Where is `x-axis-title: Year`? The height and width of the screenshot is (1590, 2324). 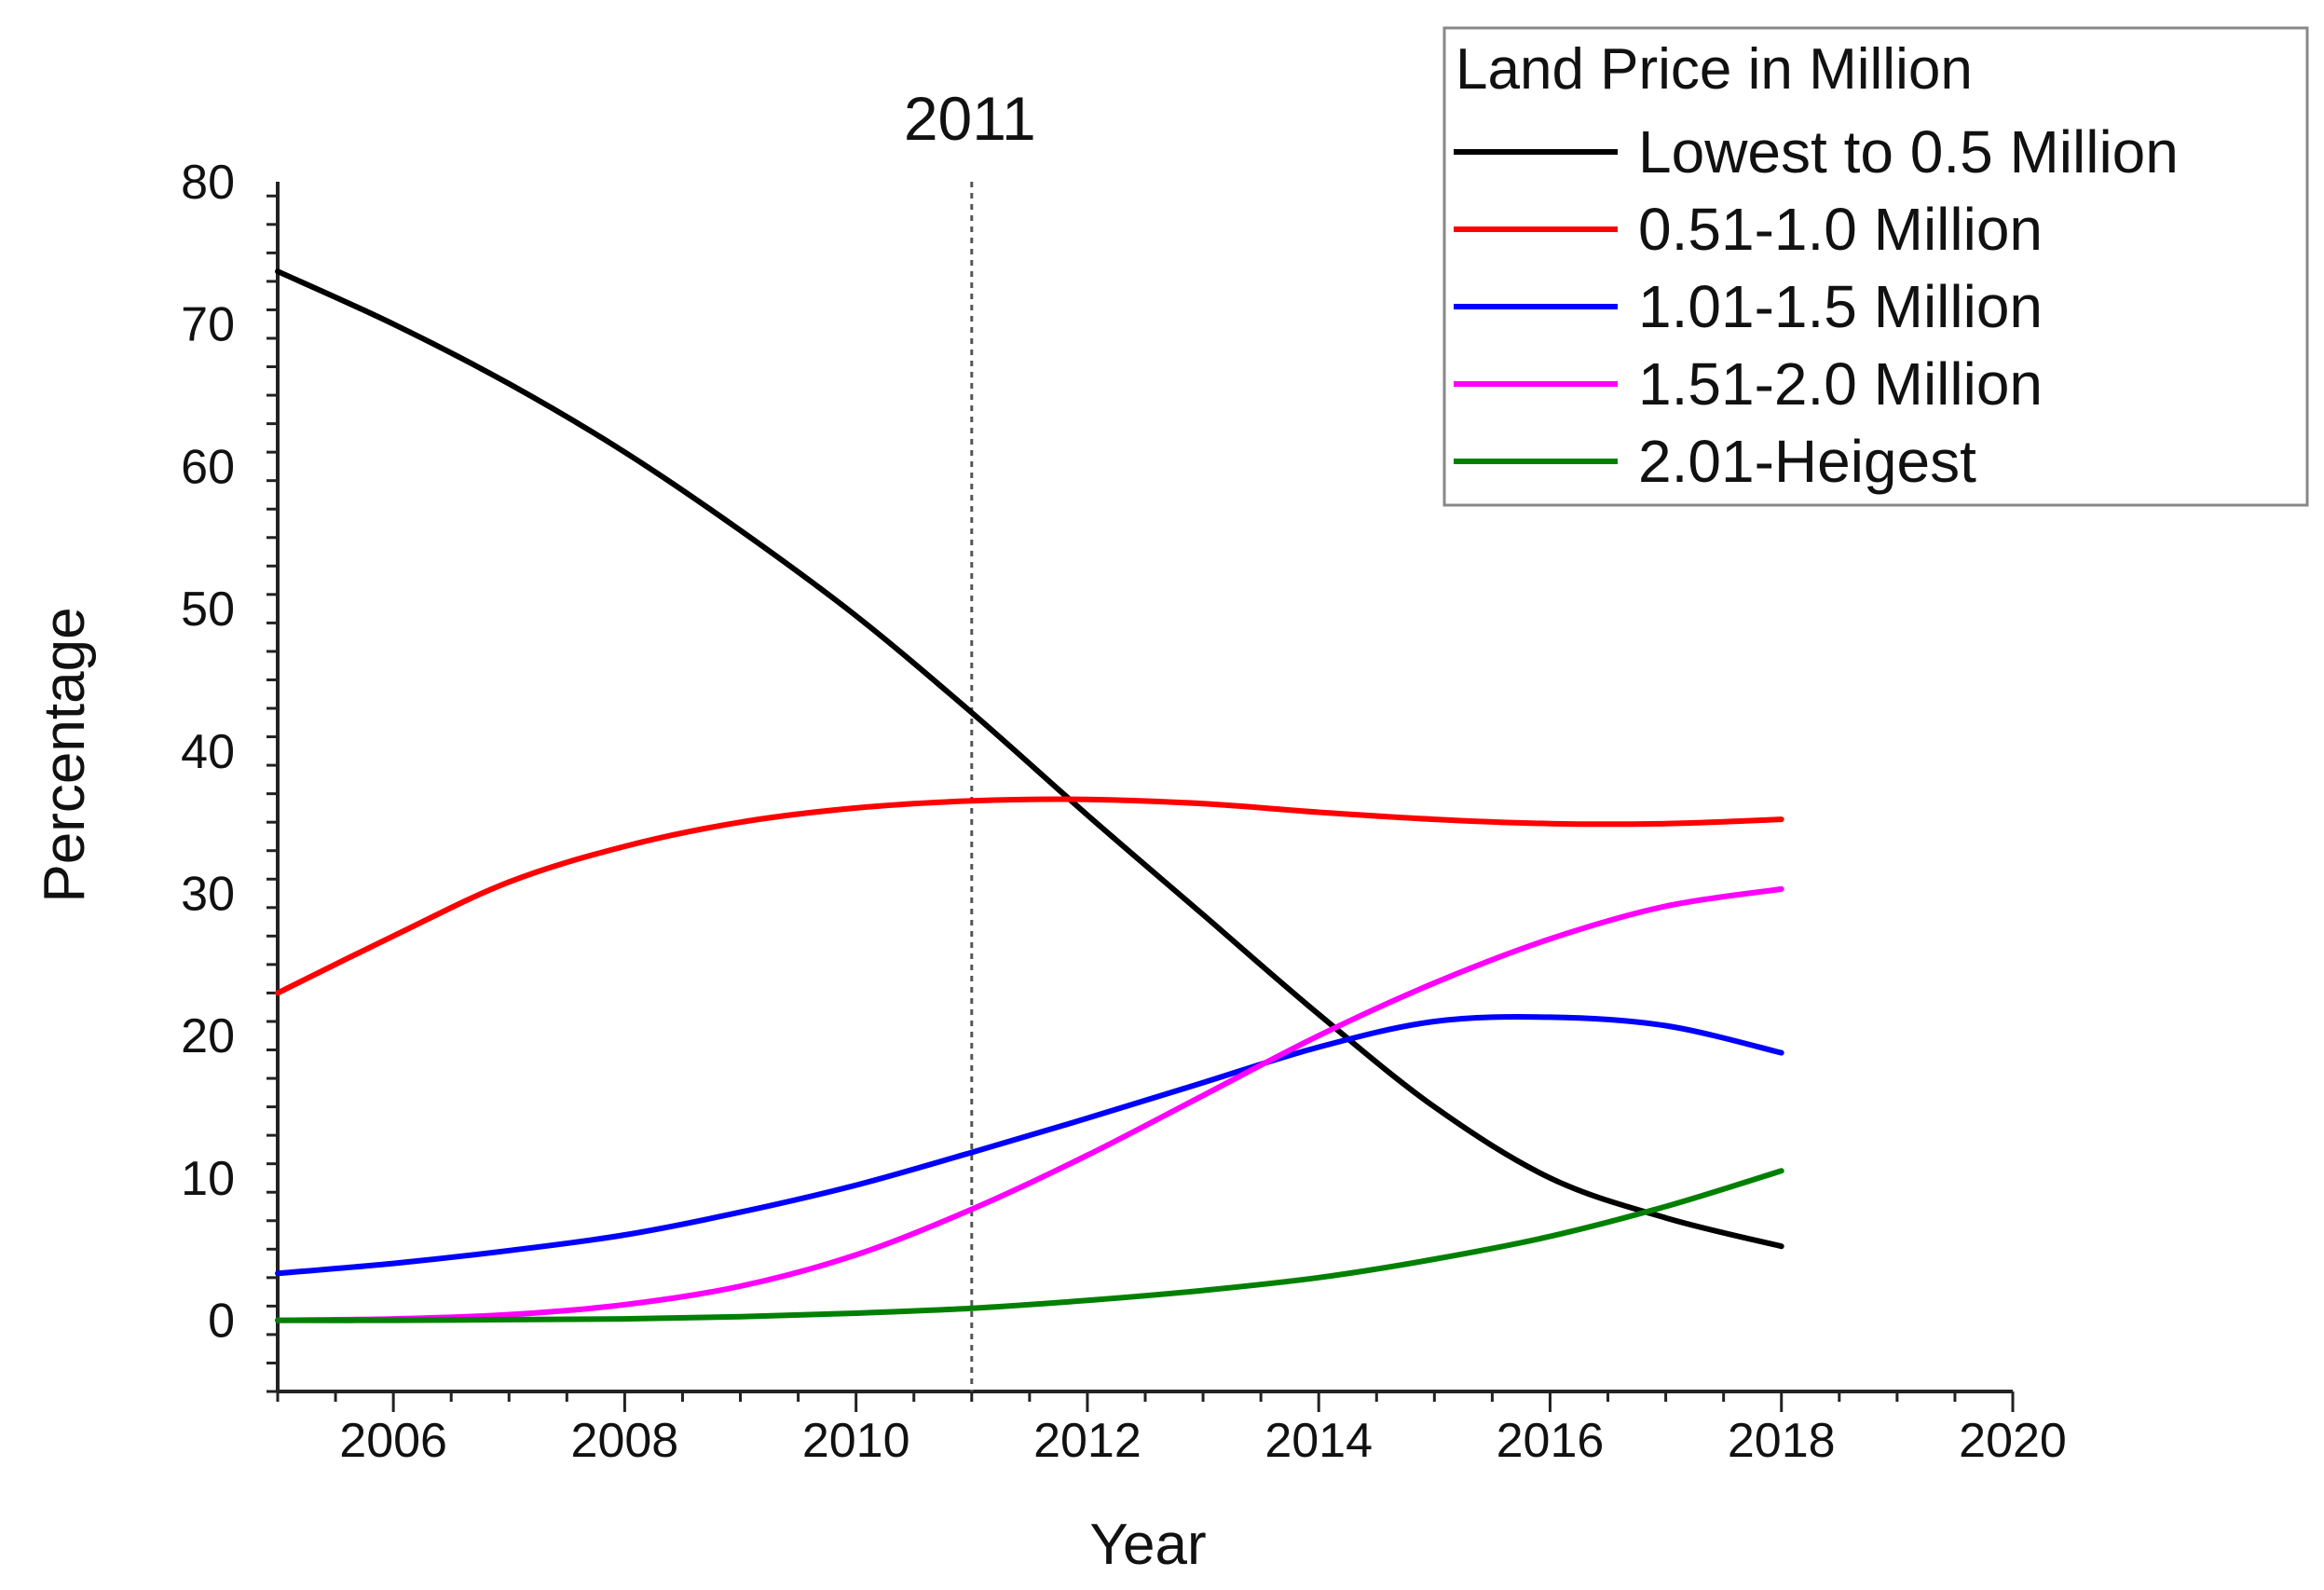 x-axis-title: Year is located at coordinates (1147, 1545).